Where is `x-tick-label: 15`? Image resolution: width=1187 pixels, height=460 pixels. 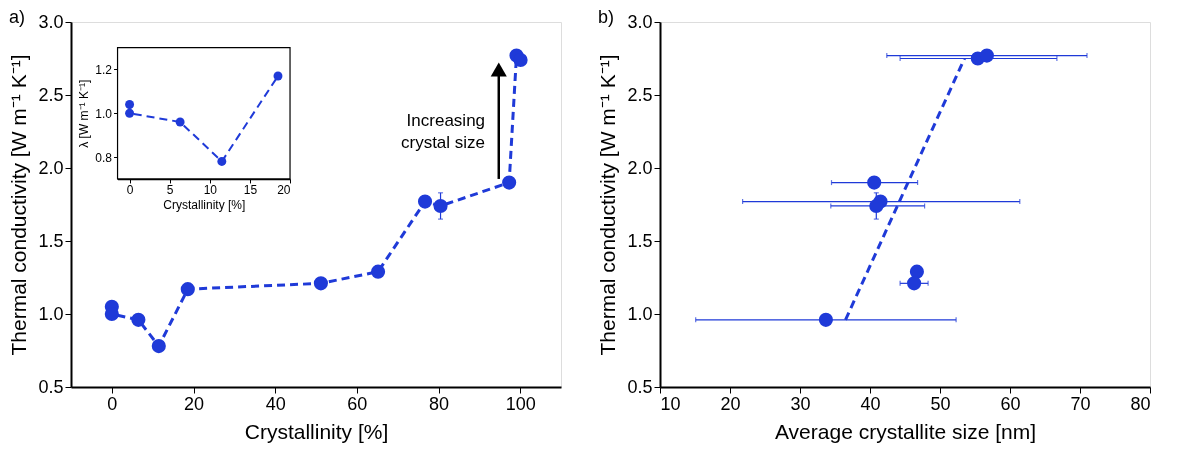
x-tick-label: 15 is located at coordinates (250, 190).